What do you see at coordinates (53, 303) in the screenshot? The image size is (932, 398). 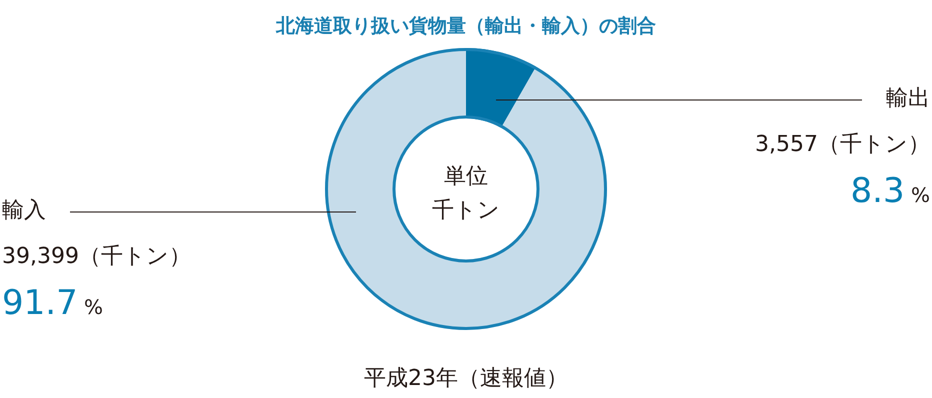 I see `text: 91.7 %` at bounding box center [53, 303].